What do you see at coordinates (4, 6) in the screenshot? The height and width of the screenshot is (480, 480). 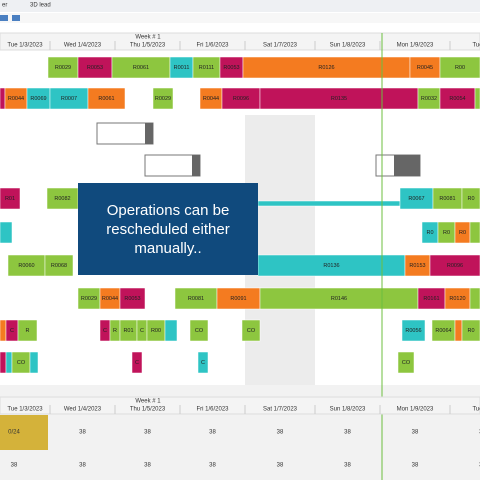 I see `toolbar-item: er` at bounding box center [4, 6].